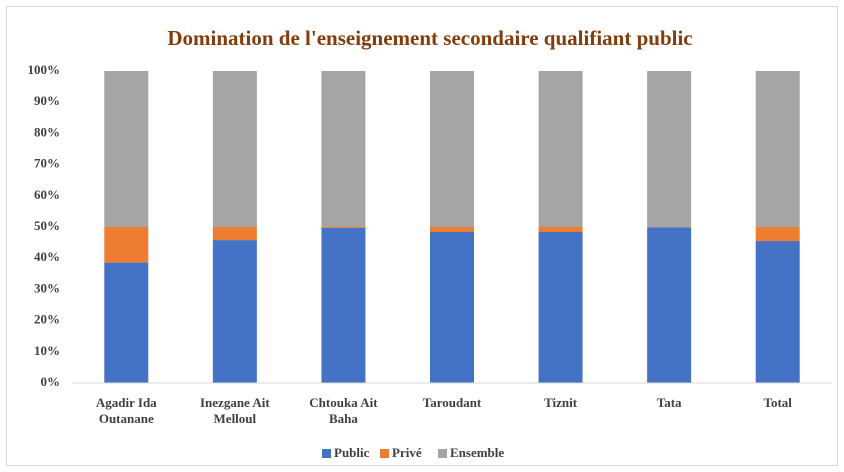 This screenshot has width=844, height=472. What do you see at coordinates (47, 350) in the screenshot?
I see `y-tick-label: 10%` at bounding box center [47, 350].